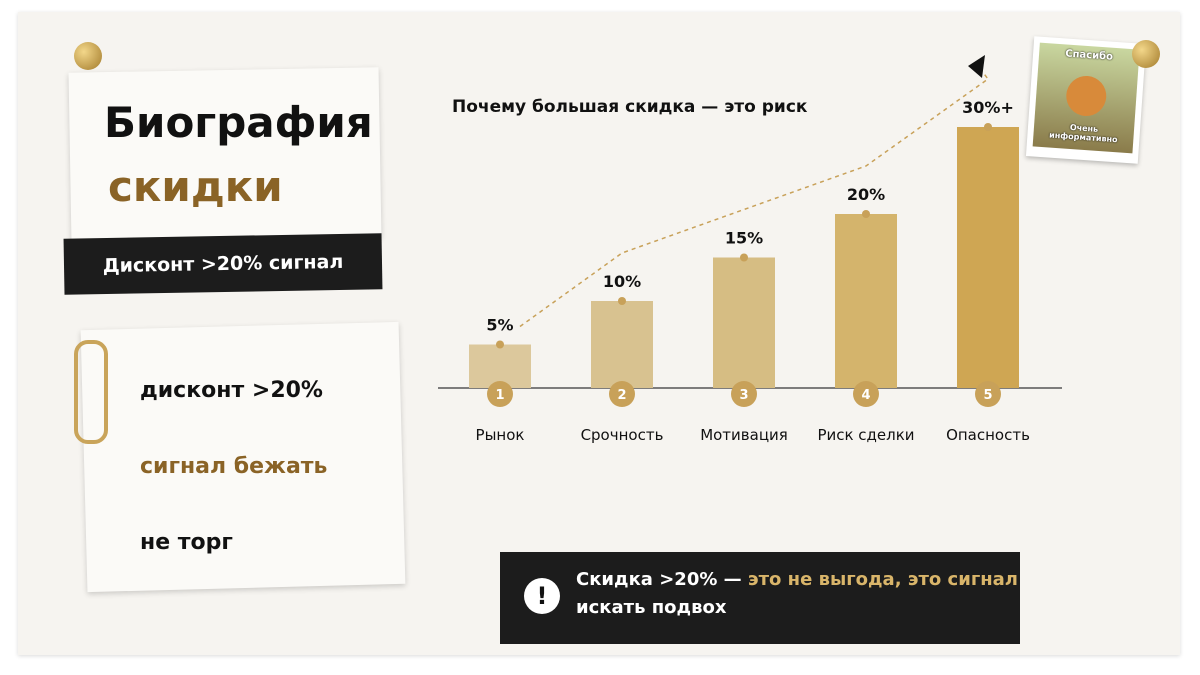  I want to click on category-label: Мотивация, so click(744, 435).